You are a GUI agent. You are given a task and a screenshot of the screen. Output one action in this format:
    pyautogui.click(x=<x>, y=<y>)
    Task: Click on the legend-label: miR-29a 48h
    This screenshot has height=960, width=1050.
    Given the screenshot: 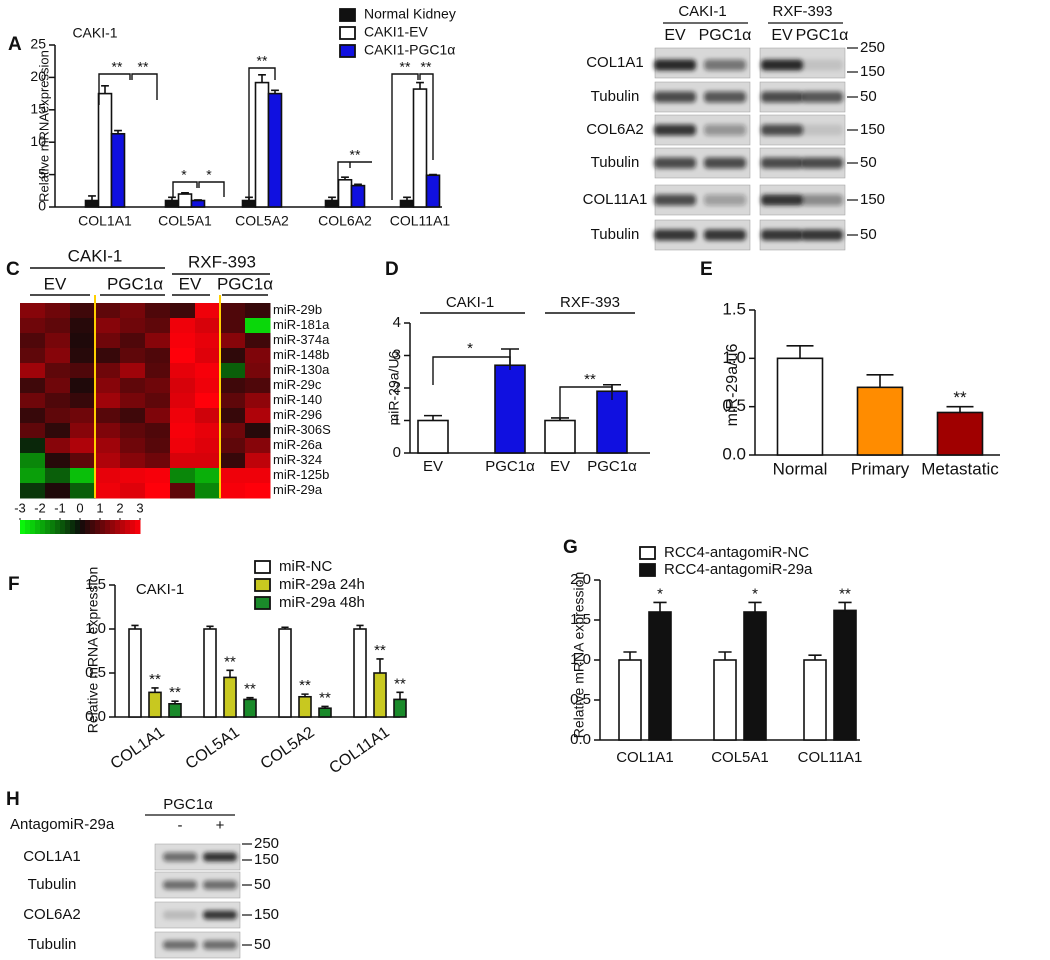 What is the action you would take?
    pyautogui.click(x=322, y=602)
    